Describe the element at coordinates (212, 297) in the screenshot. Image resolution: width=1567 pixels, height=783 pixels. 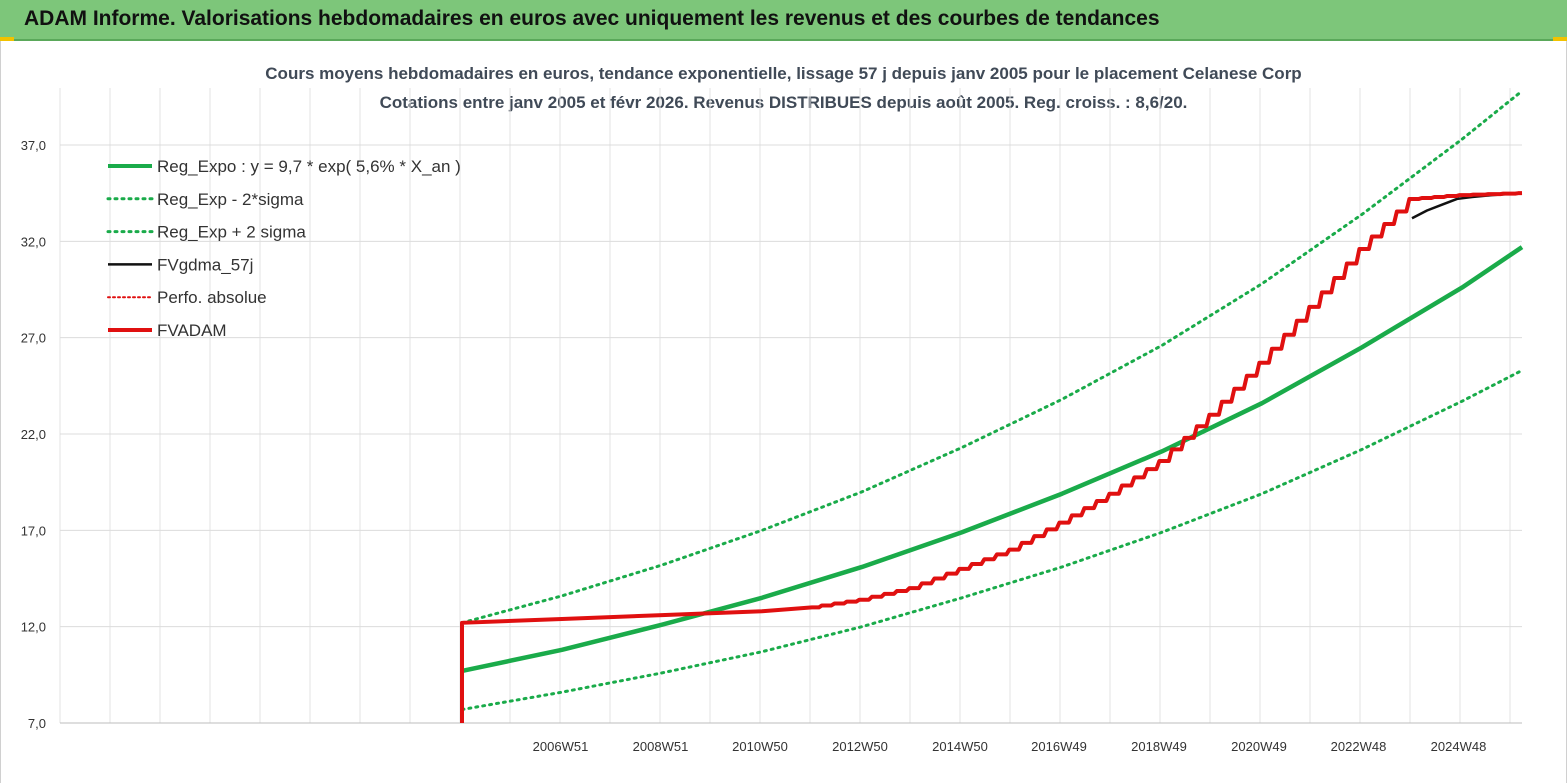
I see `legend-label: Perfo. absolue` at that location.